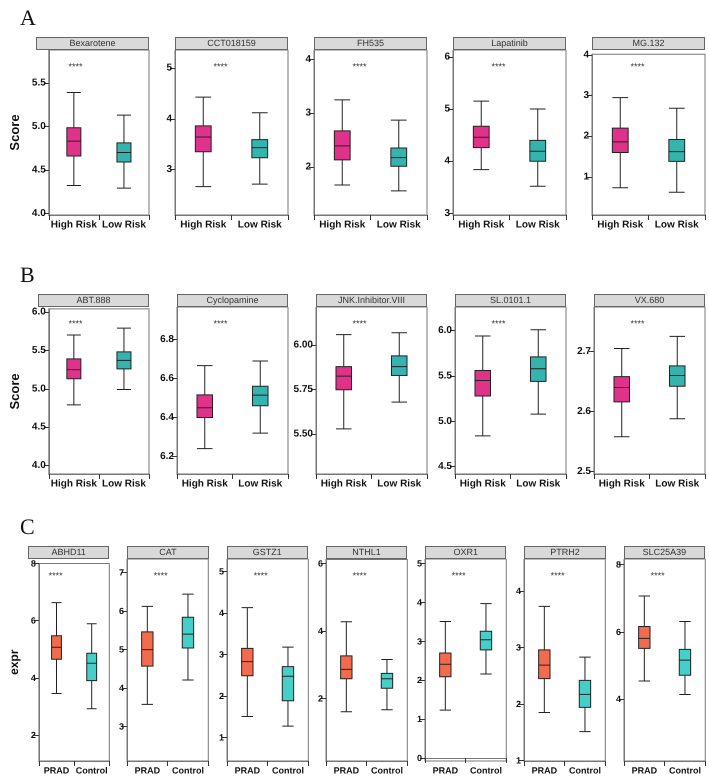 This screenshot has height=782, width=709. Describe the element at coordinates (367, 552) in the screenshot. I see `chart-title: NTHL1` at that location.